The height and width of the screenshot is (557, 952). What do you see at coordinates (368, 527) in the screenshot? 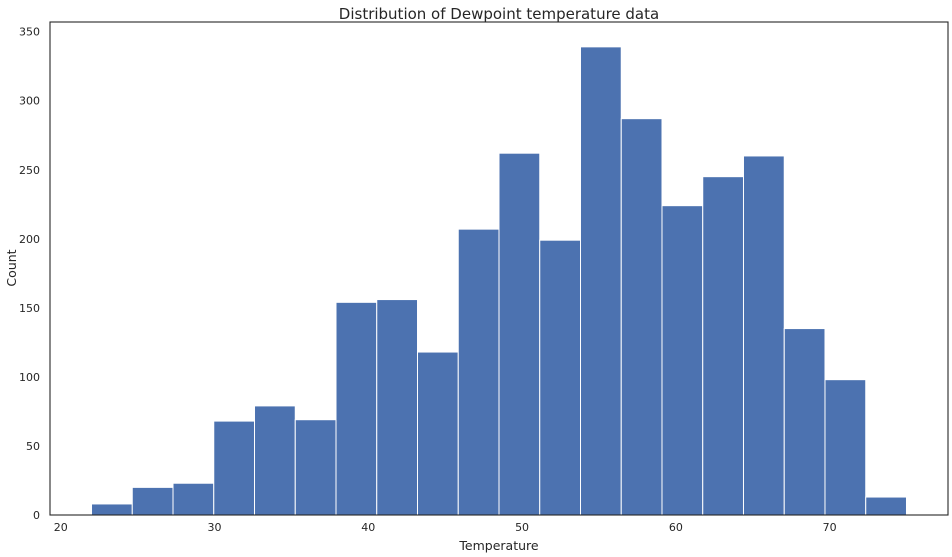
I see `x-tick-label: 40` at bounding box center [368, 527].